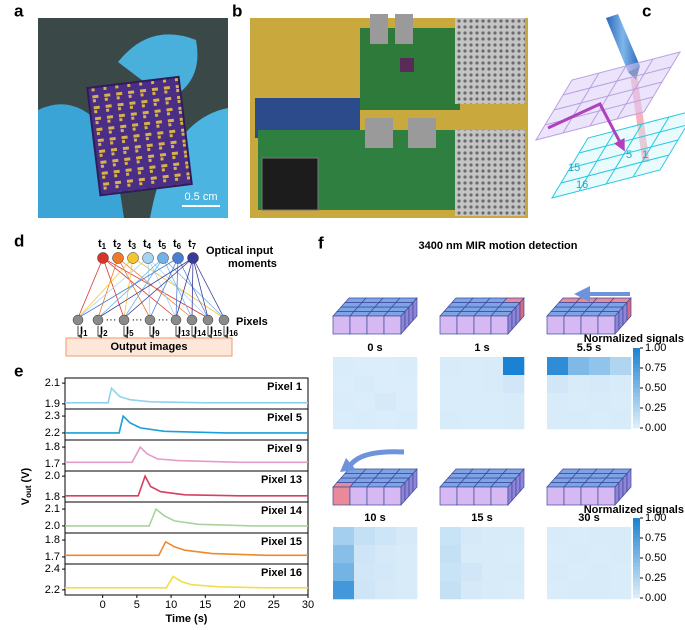  Describe the element at coordinates (348, 465) in the screenshot. I see `motion-arrow-head` at that location.